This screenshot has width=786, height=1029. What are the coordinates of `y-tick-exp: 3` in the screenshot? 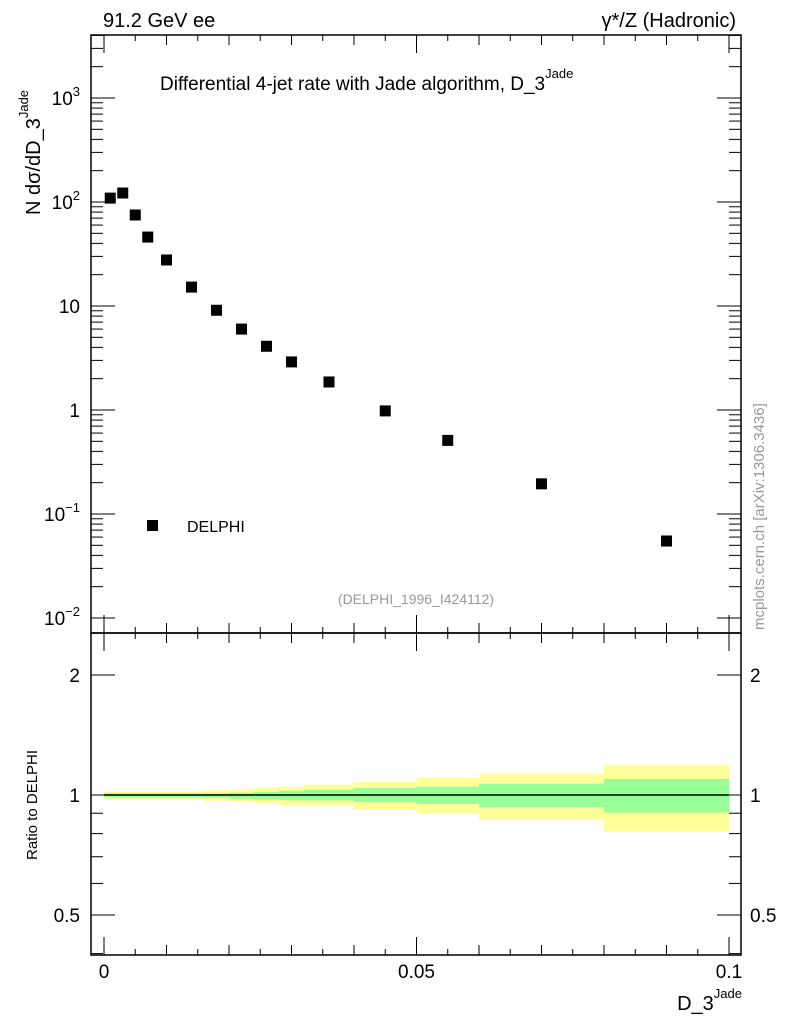 It's located at (76, 91).